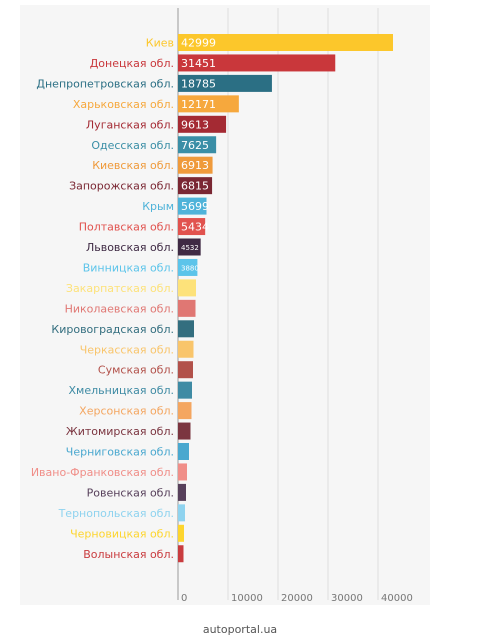 This screenshot has height=640, width=481. I want to click on category-label: Сумская обл., so click(136, 370).